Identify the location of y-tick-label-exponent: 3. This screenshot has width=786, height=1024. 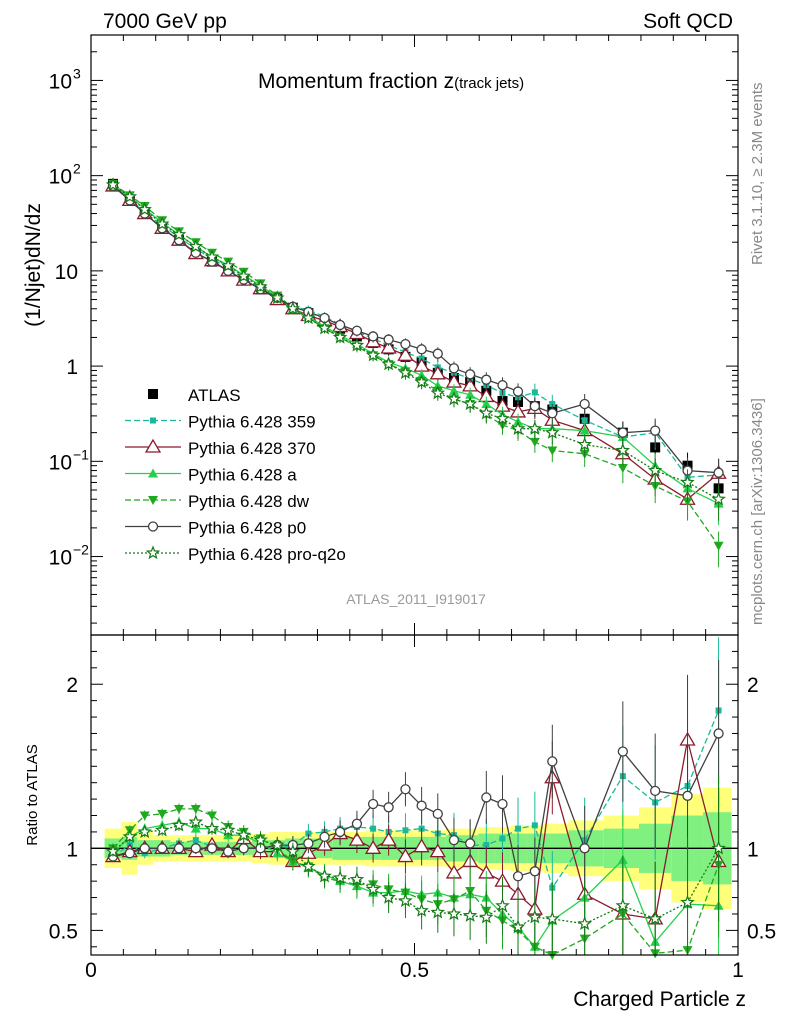
(77, 73).